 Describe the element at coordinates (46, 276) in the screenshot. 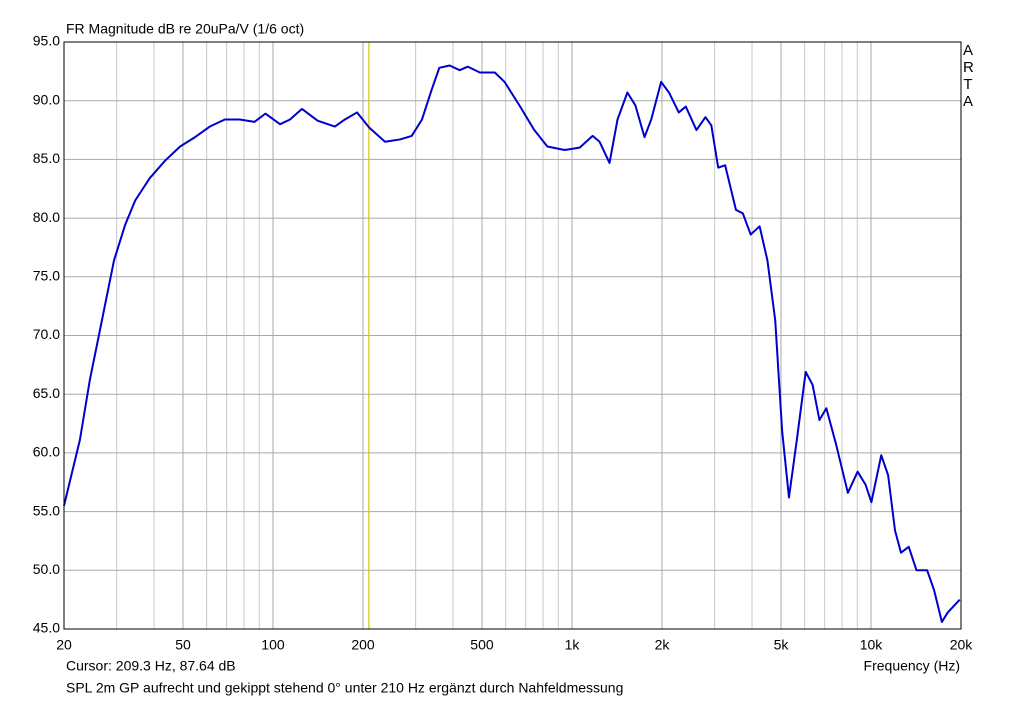

I see `y-tick-label: 75.0` at that location.